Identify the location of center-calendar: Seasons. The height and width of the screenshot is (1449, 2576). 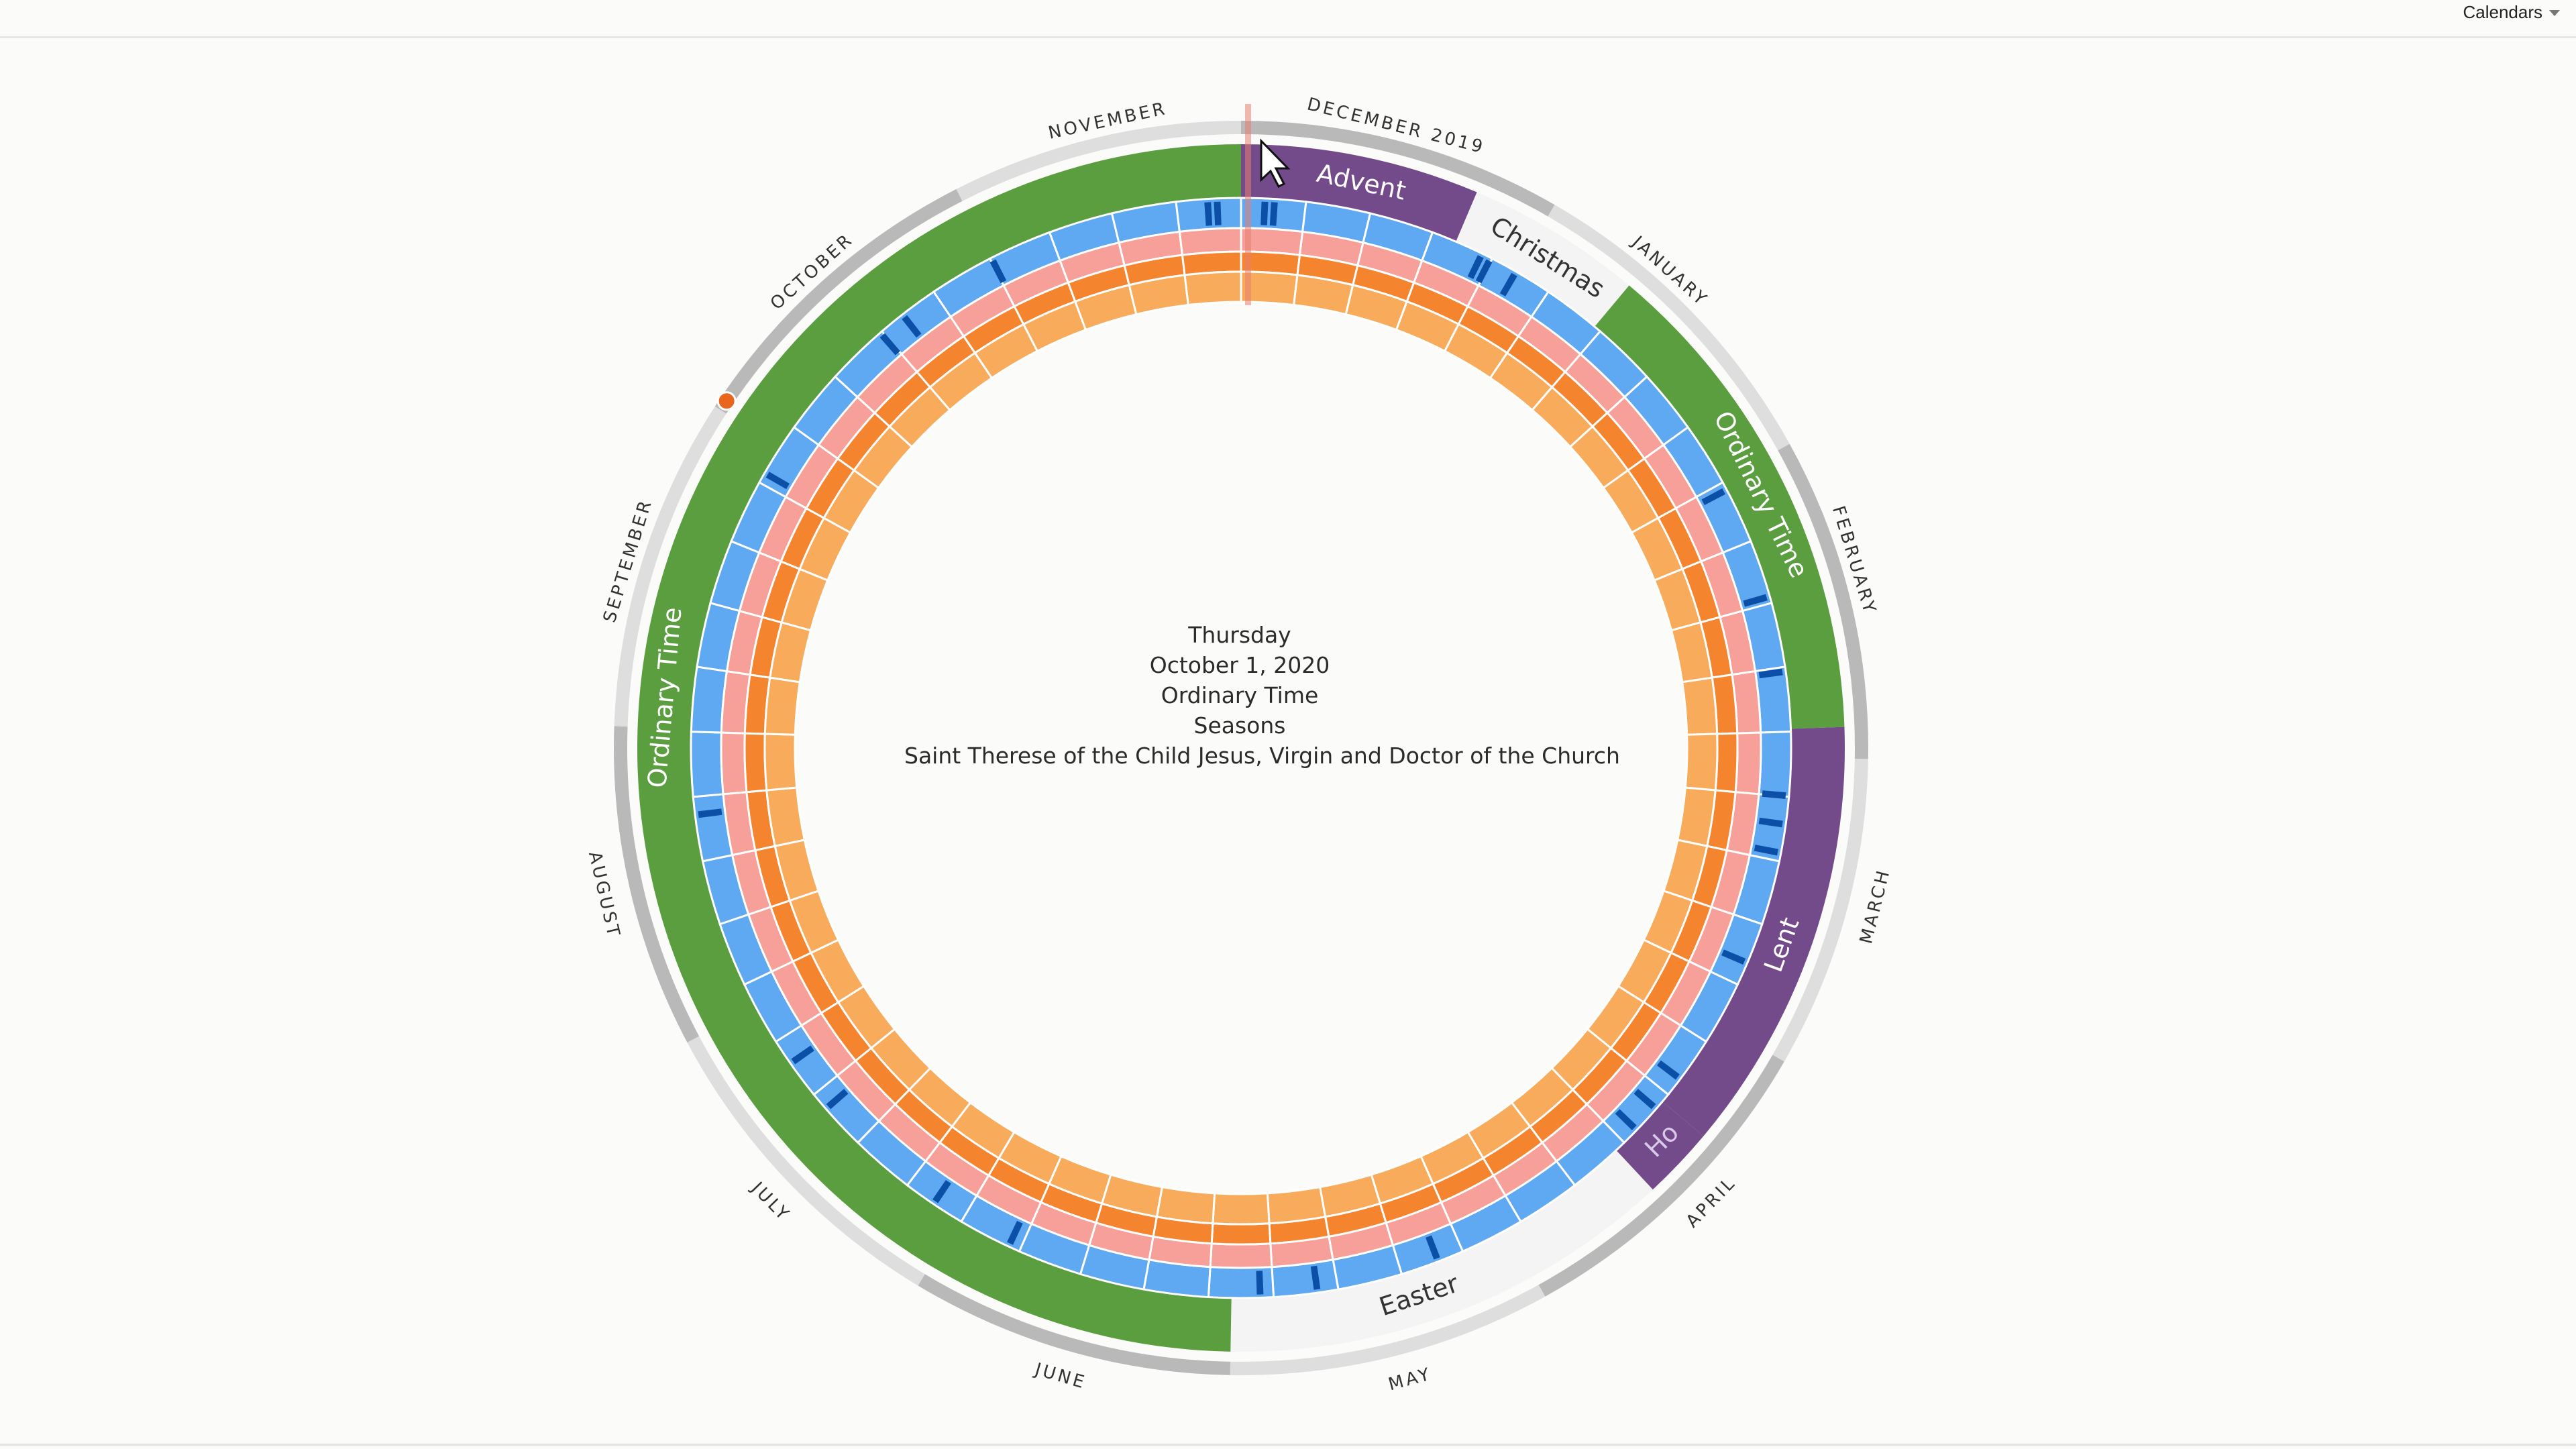
(1239, 725).